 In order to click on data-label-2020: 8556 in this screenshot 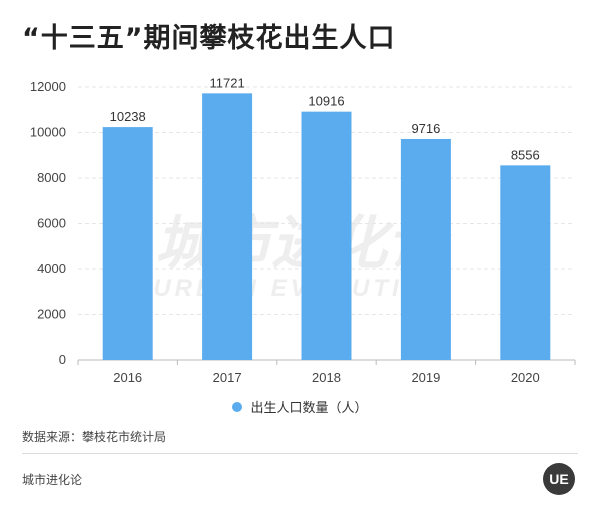, I will do `click(525, 154)`.